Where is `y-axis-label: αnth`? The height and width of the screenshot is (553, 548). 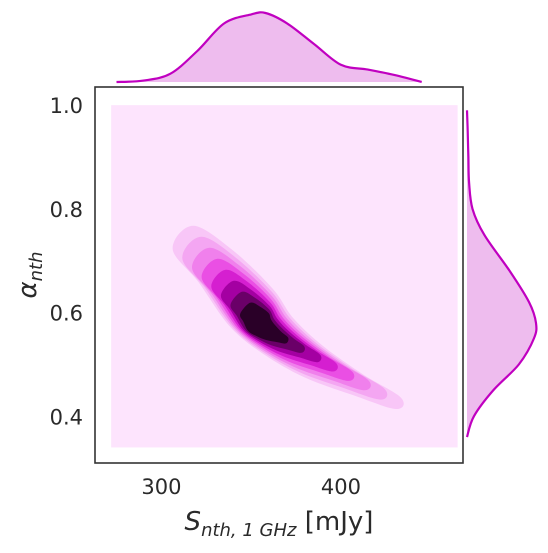
y-axis-label: αnth is located at coordinates (30, 274).